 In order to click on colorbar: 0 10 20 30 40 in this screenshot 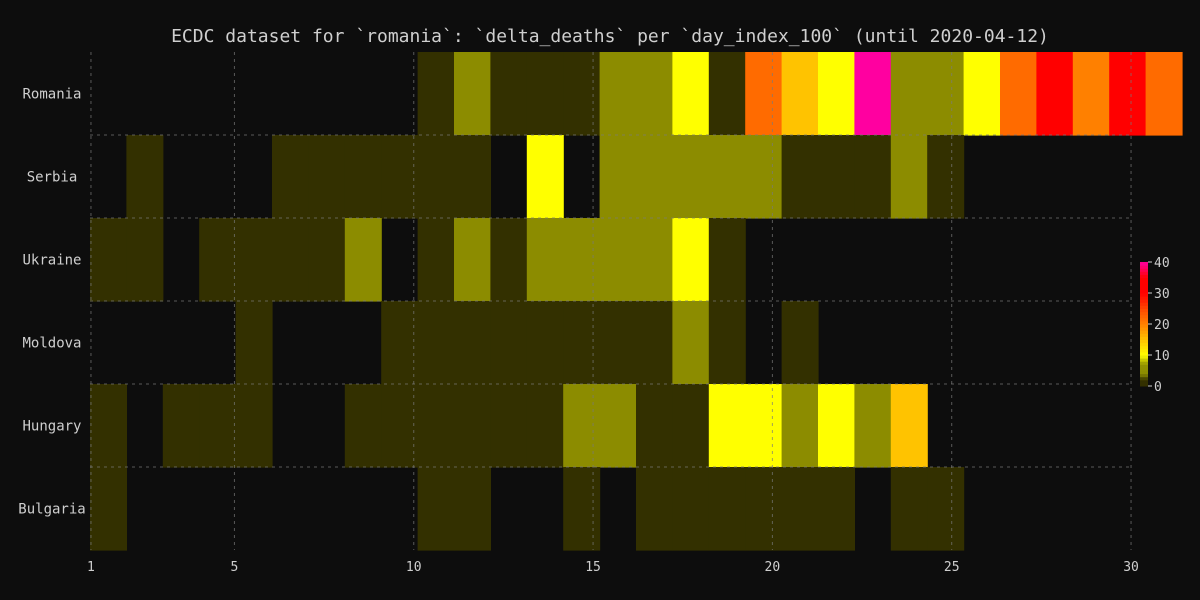, I will do `click(1155, 325)`.